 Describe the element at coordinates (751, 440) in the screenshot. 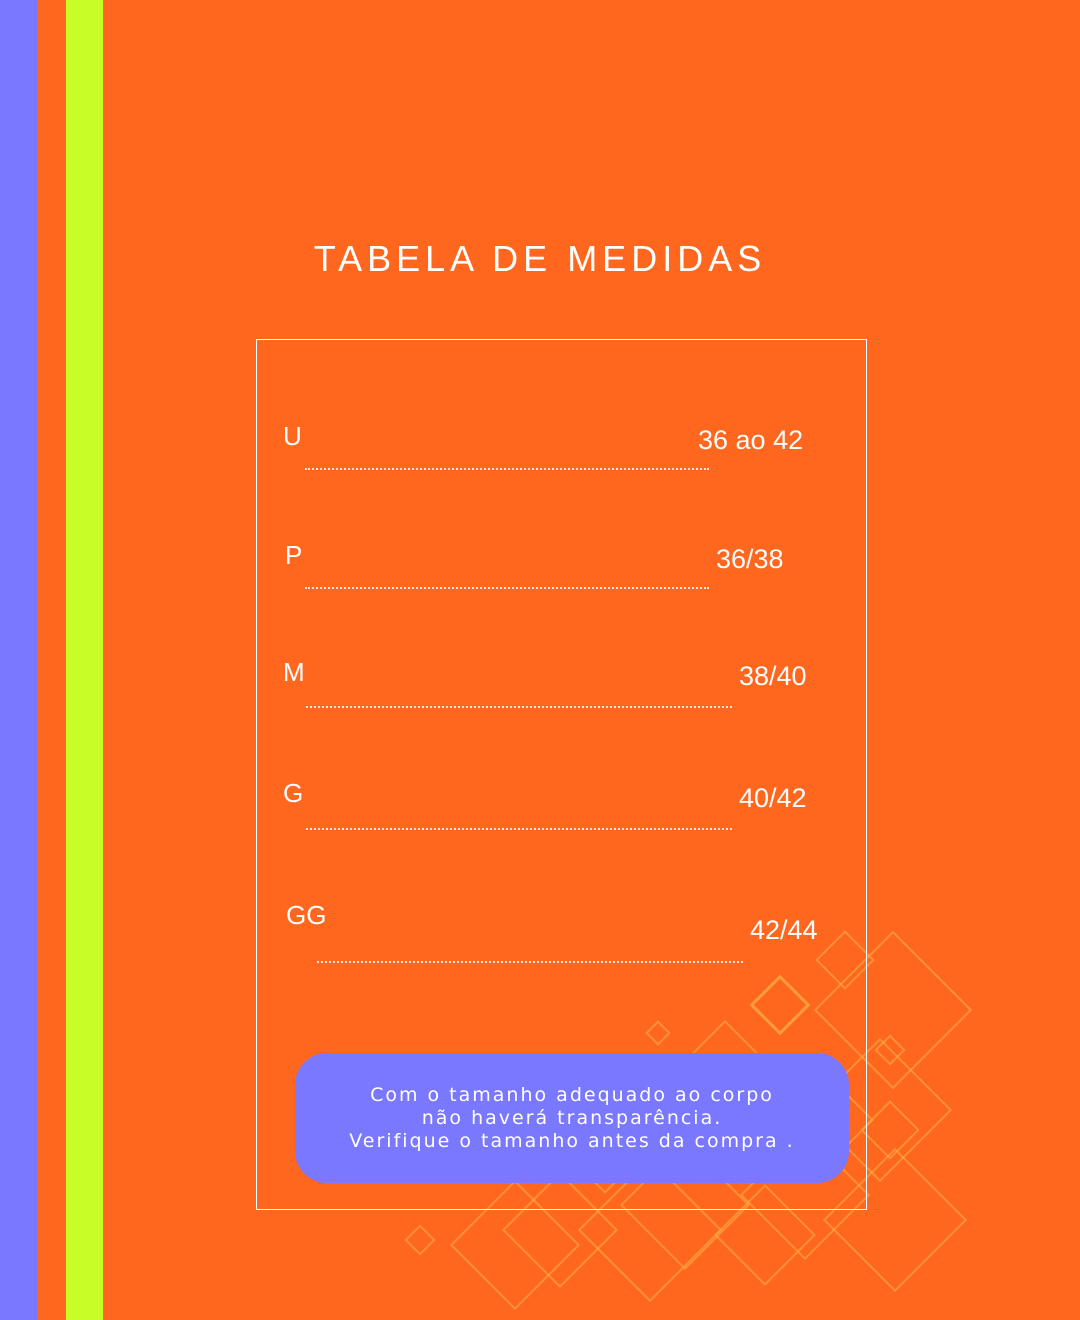

I see `size-value-u: 36 ao 42` at that location.